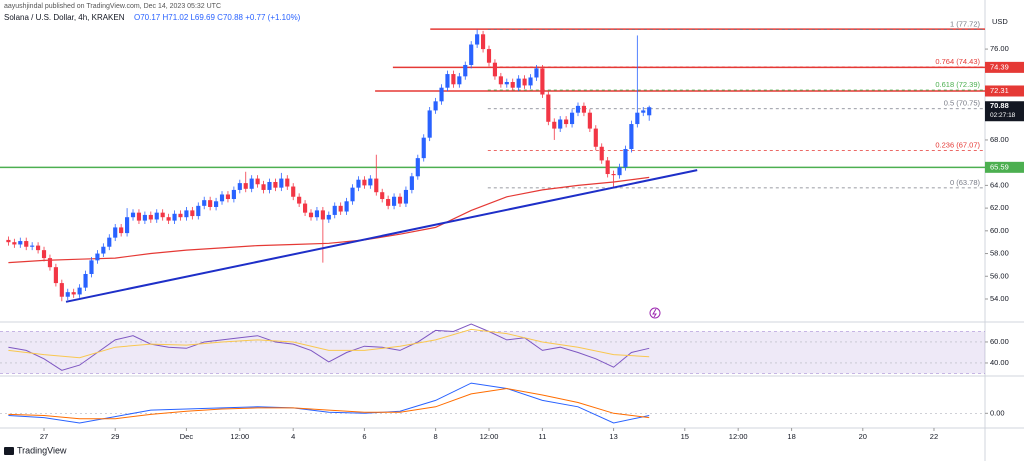 This screenshot has width=1024, height=461. What do you see at coordinates (957, 84) in the screenshot?
I see `fib-label: 0.618 (72.39)` at bounding box center [957, 84].